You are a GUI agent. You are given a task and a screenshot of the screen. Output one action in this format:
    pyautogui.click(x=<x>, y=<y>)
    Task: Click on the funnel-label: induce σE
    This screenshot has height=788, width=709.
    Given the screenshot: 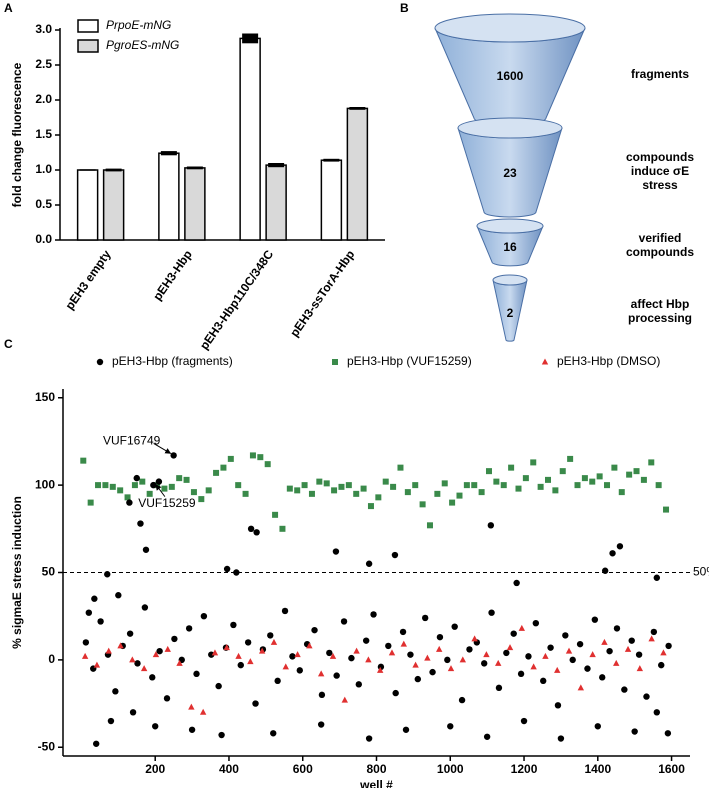 What is the action you would take?
    pyautogui.click(x=660, y=171)
    